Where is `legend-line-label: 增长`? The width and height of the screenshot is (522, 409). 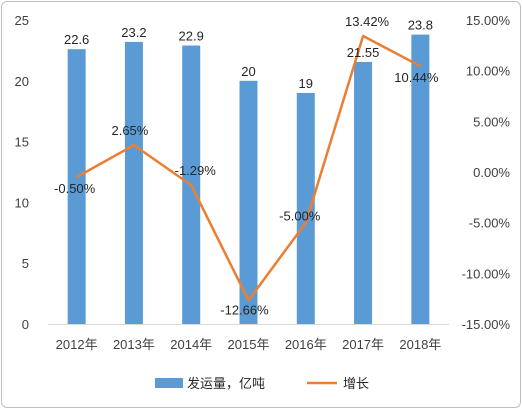
legend-line-label: 增长 is located at coordinates (356, 383).